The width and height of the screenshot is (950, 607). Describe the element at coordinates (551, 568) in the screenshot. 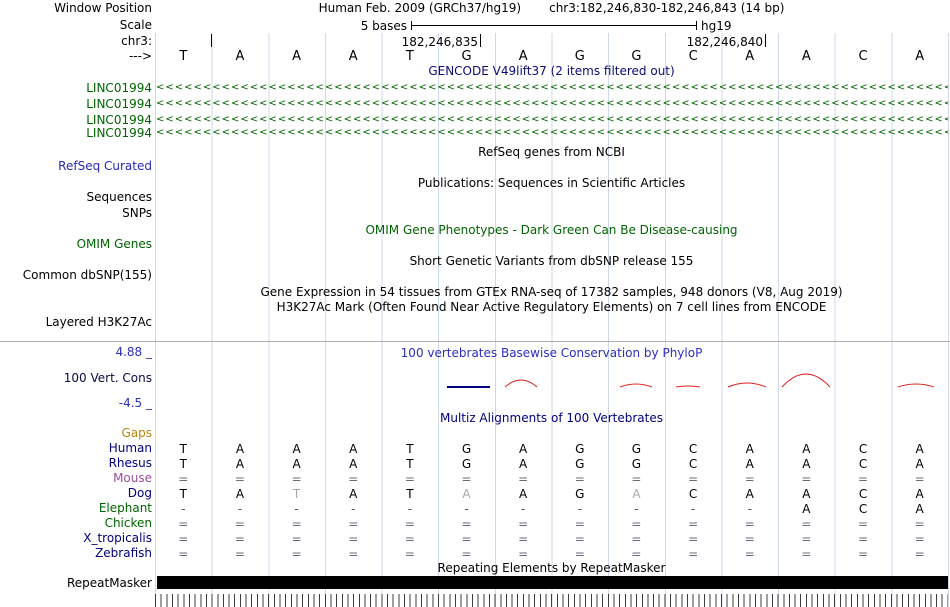

I see `repeatmasker-center-label: Repeating Elements by RepeatMasker` at that location.